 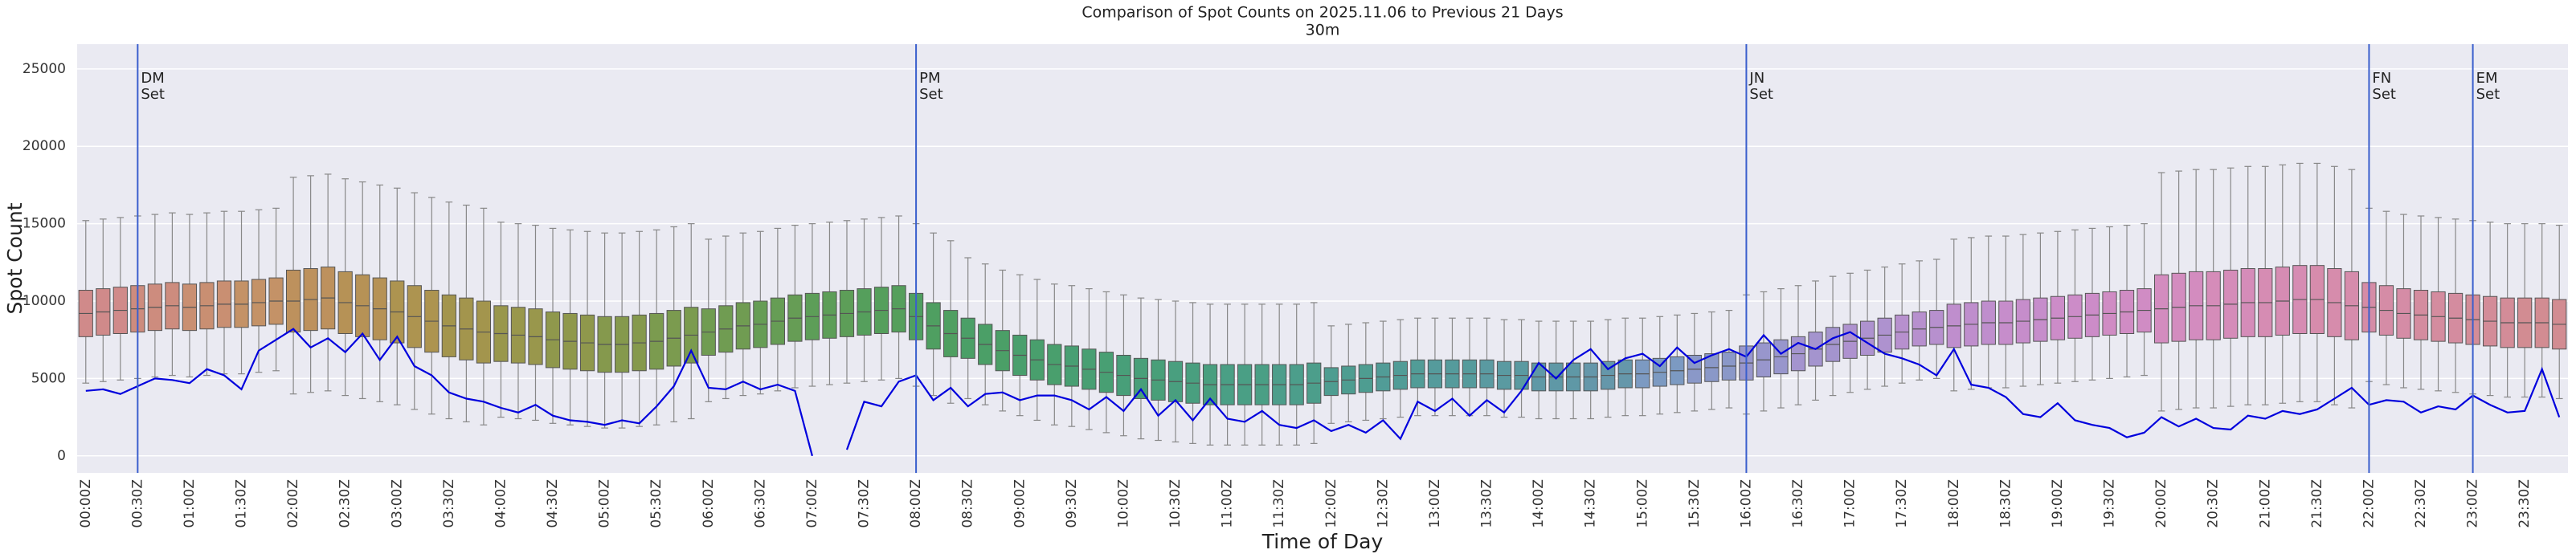 I want to click on x-tick-label: 07:00Z, so click(x=812, y=503).